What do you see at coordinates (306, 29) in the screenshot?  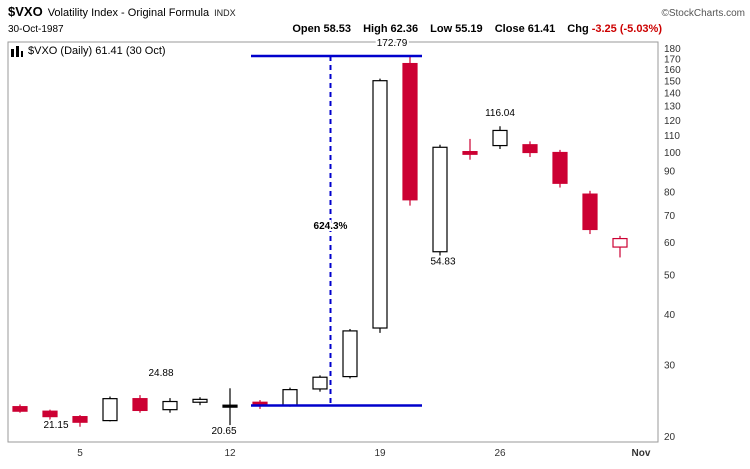 I see `open-label: Open` at bounding box center [306, 29].